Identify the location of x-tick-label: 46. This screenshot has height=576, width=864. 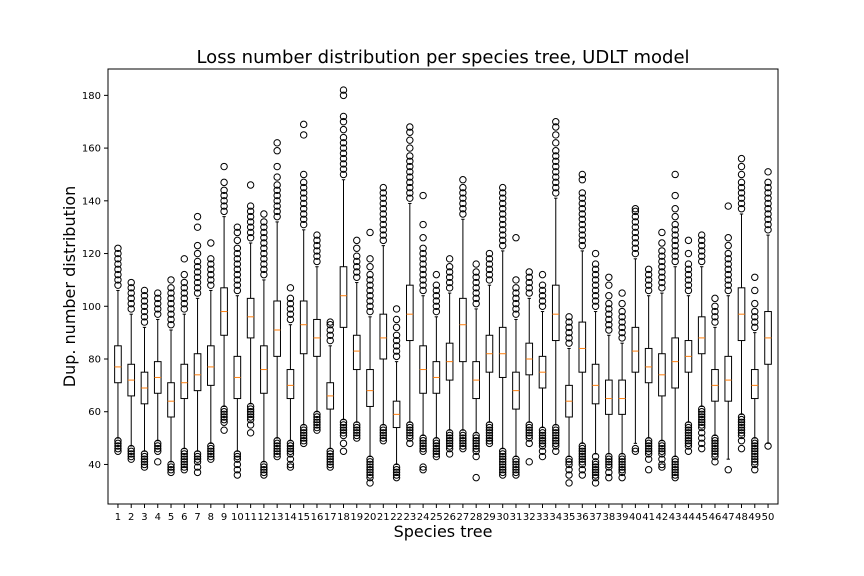
(715, 517).